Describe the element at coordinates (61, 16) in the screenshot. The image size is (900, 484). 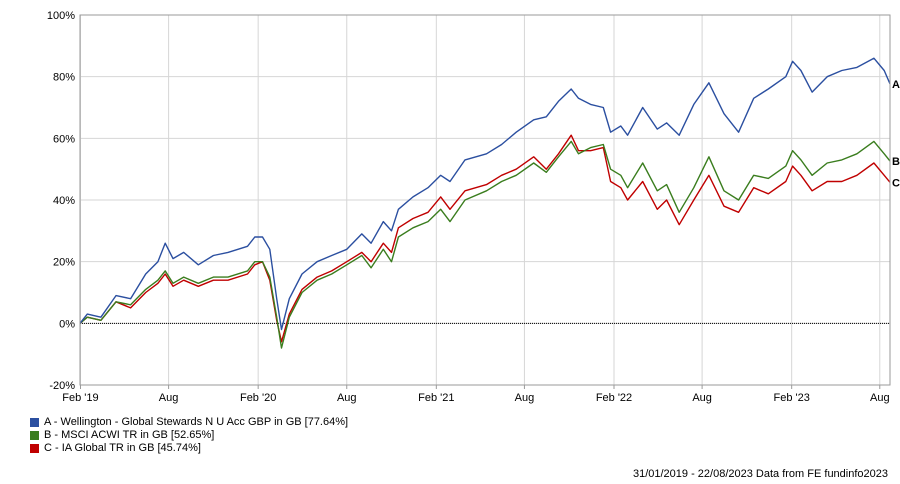
I see `y-tick-label: 100%` at that location.